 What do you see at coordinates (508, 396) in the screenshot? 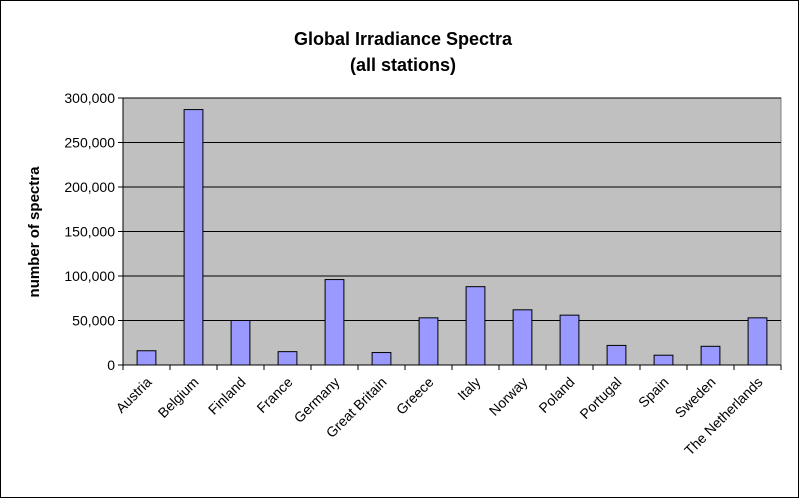
I see `x-tick-label: Norway` at bounding box center [508, 396].